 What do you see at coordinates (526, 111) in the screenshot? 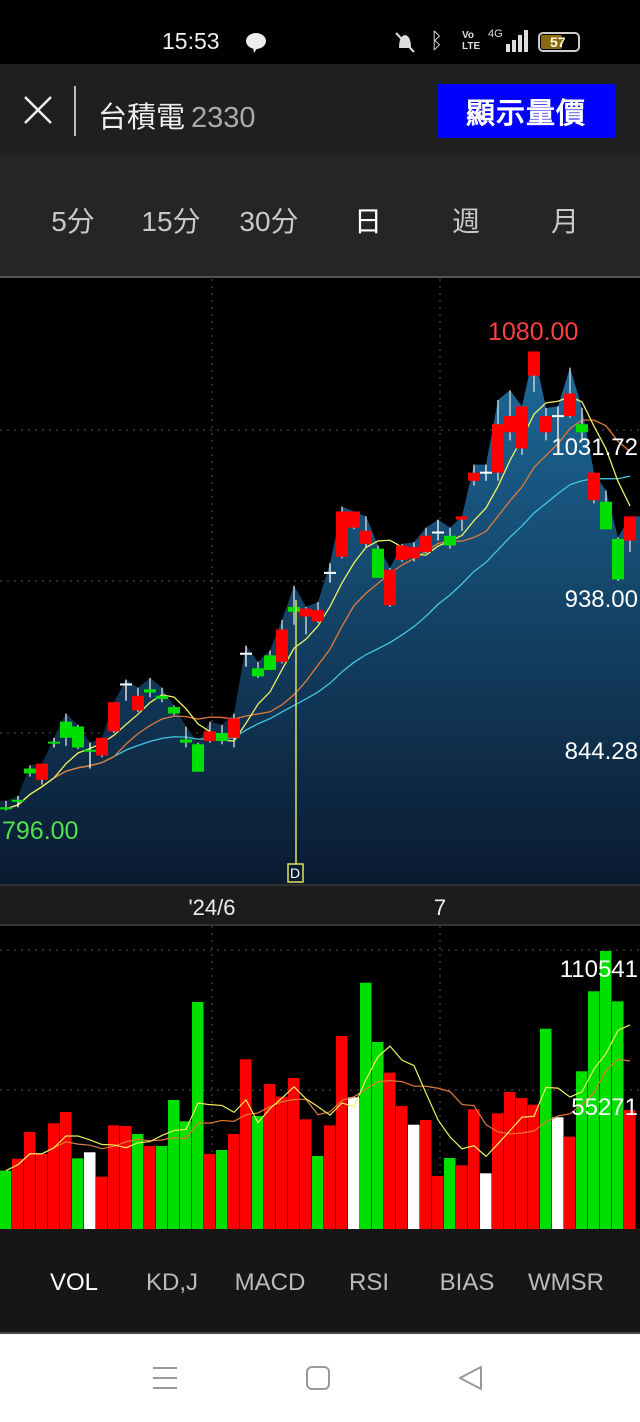
I see `show-volume-price-button: 顯示量價` at bounding box center [526, 111].